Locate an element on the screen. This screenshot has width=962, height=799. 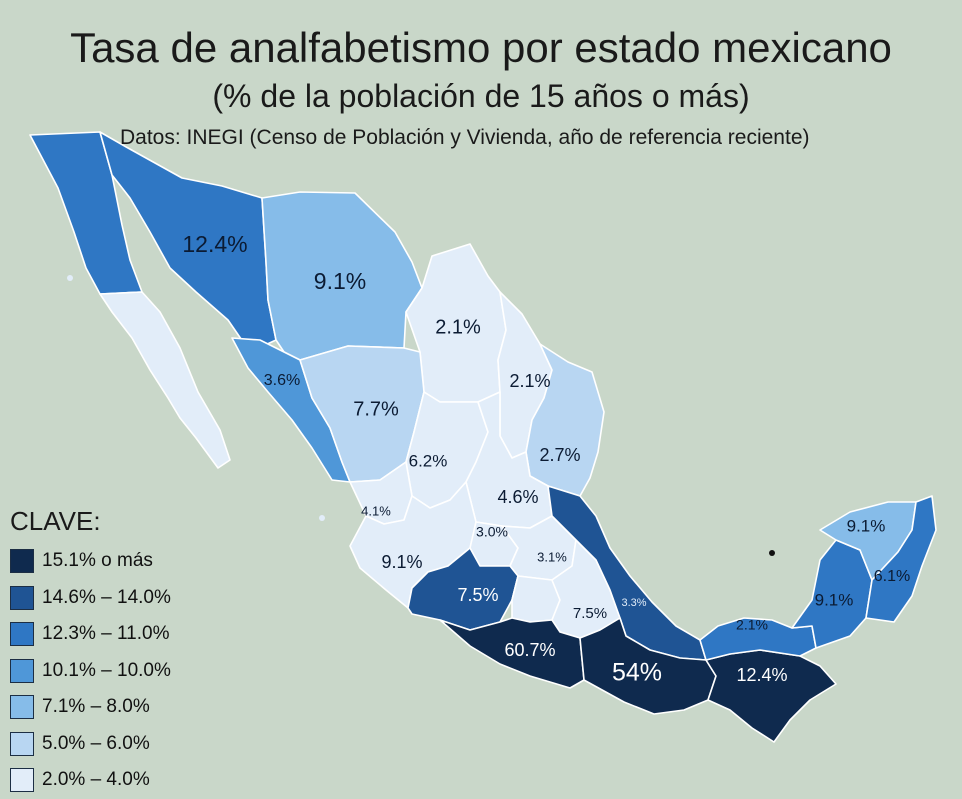
legend-label: 12.3% – 11.0% is located at coordinates (106, 634).